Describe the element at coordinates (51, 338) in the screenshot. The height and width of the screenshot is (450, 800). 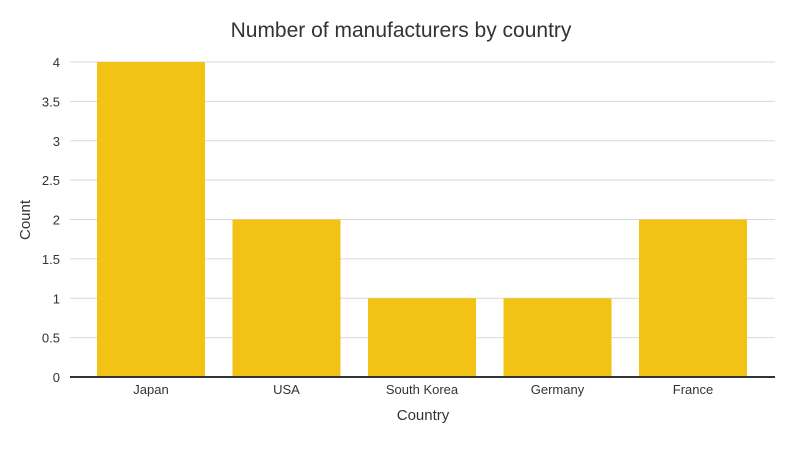
I see `y-tick-label: 0.5` at that location.